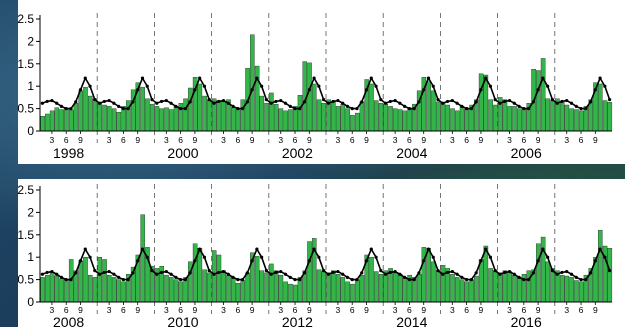  I want to click on year-label: 2000, so click(182, 153).